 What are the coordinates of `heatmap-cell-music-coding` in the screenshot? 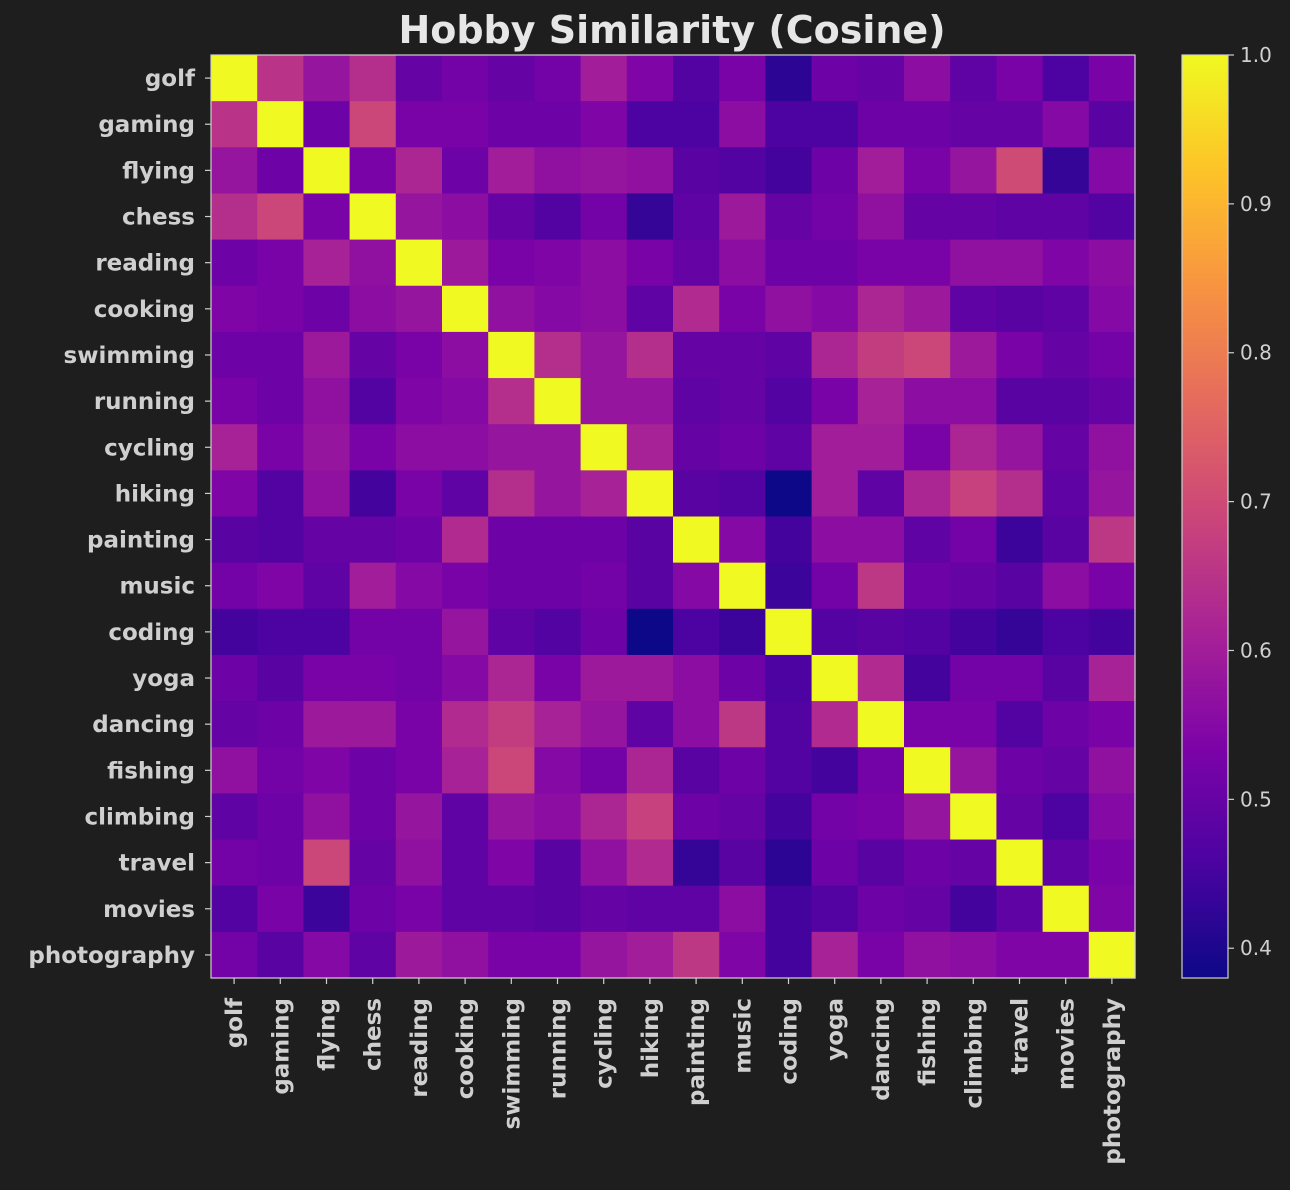 It's located at (789, 586).